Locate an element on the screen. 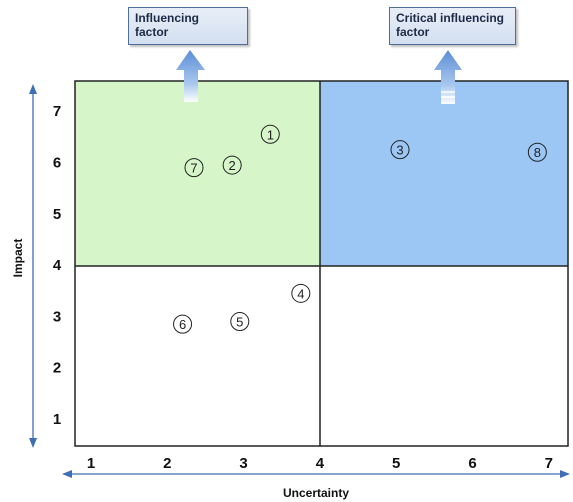 The image size is (573, 502). x-tick-label: 6 is located at coordinates (472, 463).